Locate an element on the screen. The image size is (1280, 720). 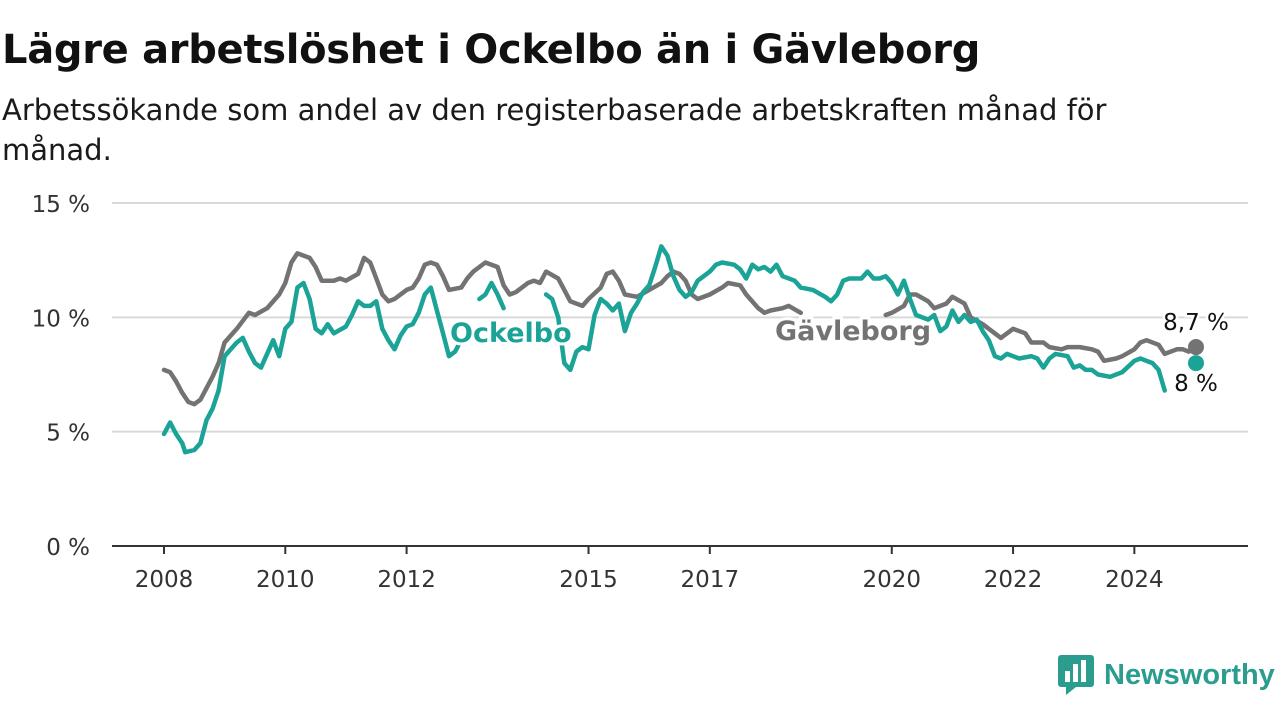
series-label-ockelbo: Ockelbo is located at coordinates (511, 333).